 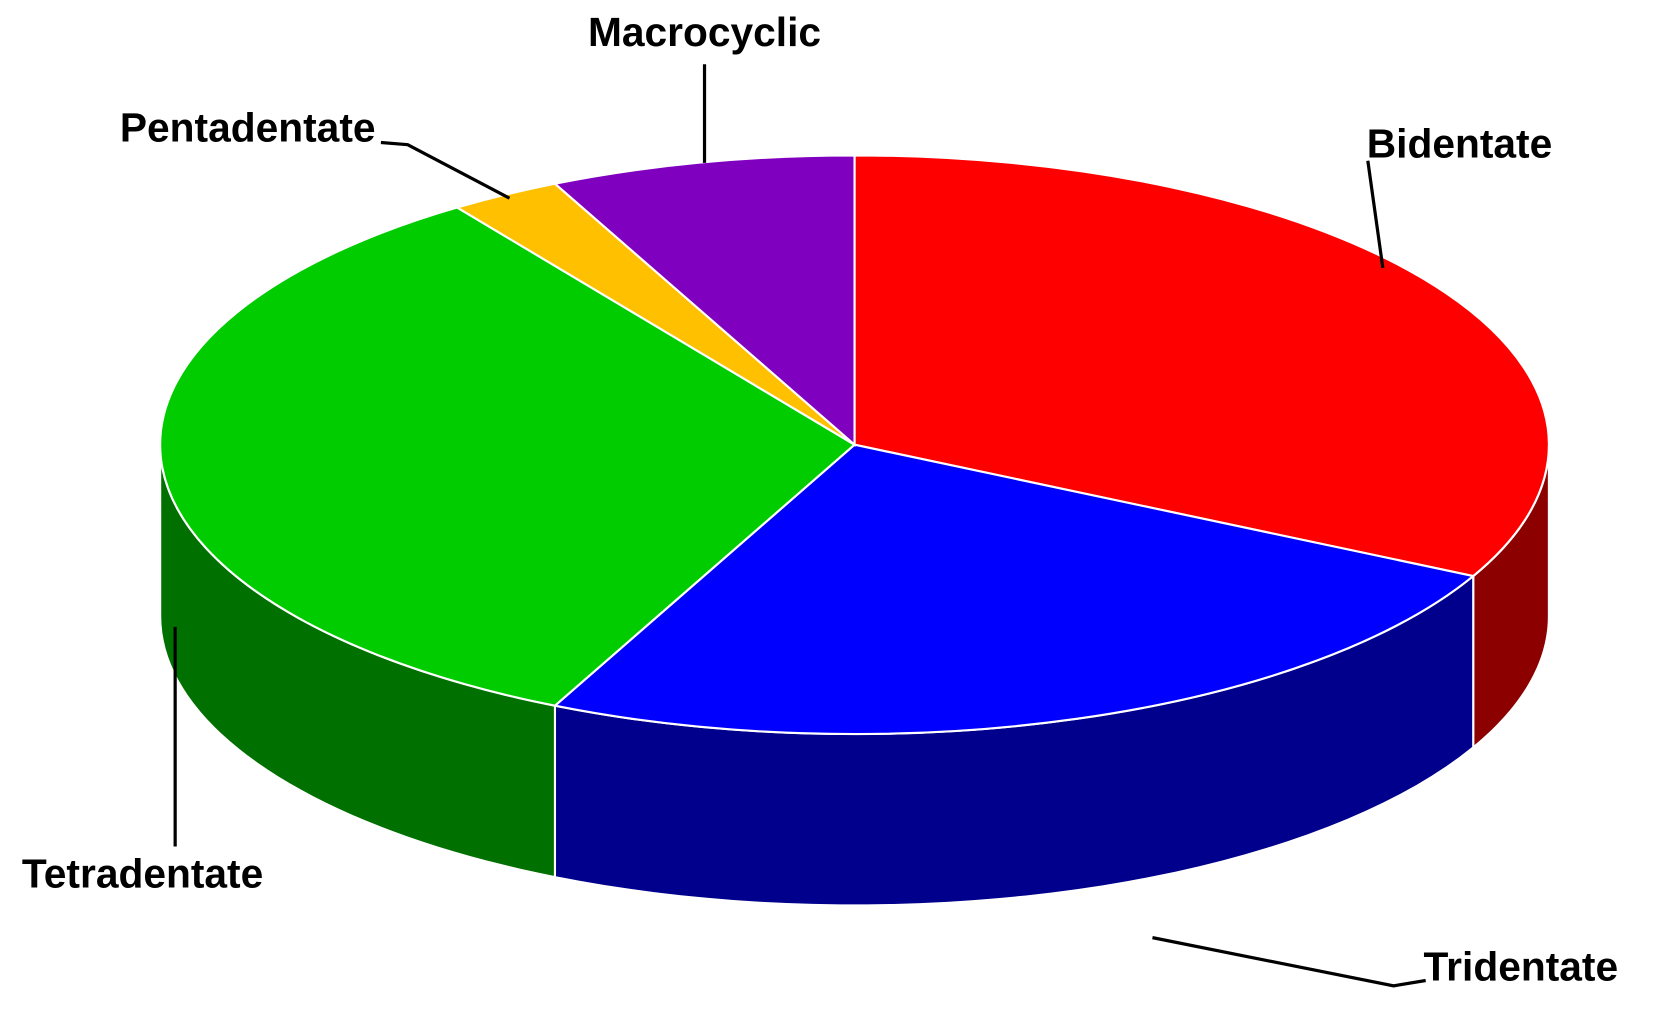 What do you see at coordinates (704, 32) in the screenshot?
I see `slice-label: Macrocyclic` at bounding box center [704, 32].